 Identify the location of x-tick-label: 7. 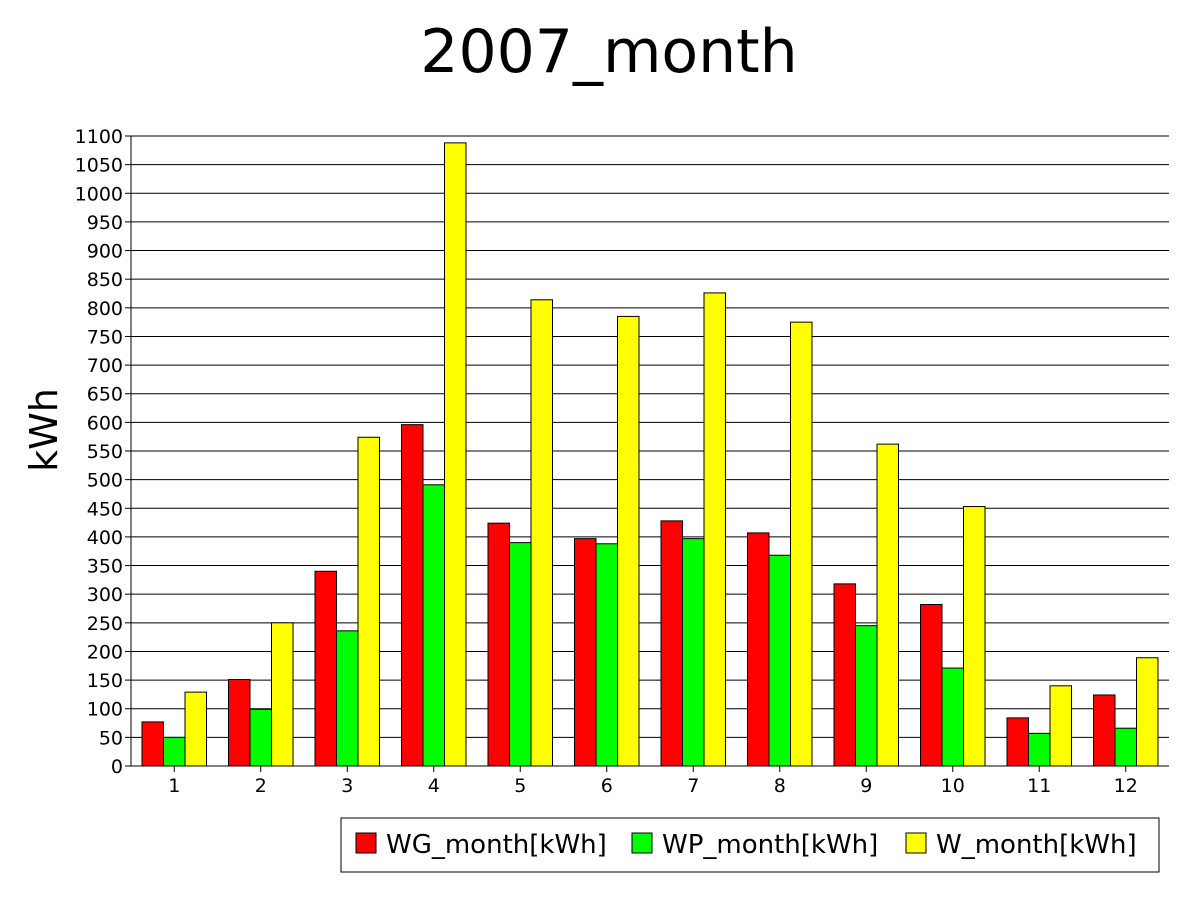
(693, 786).